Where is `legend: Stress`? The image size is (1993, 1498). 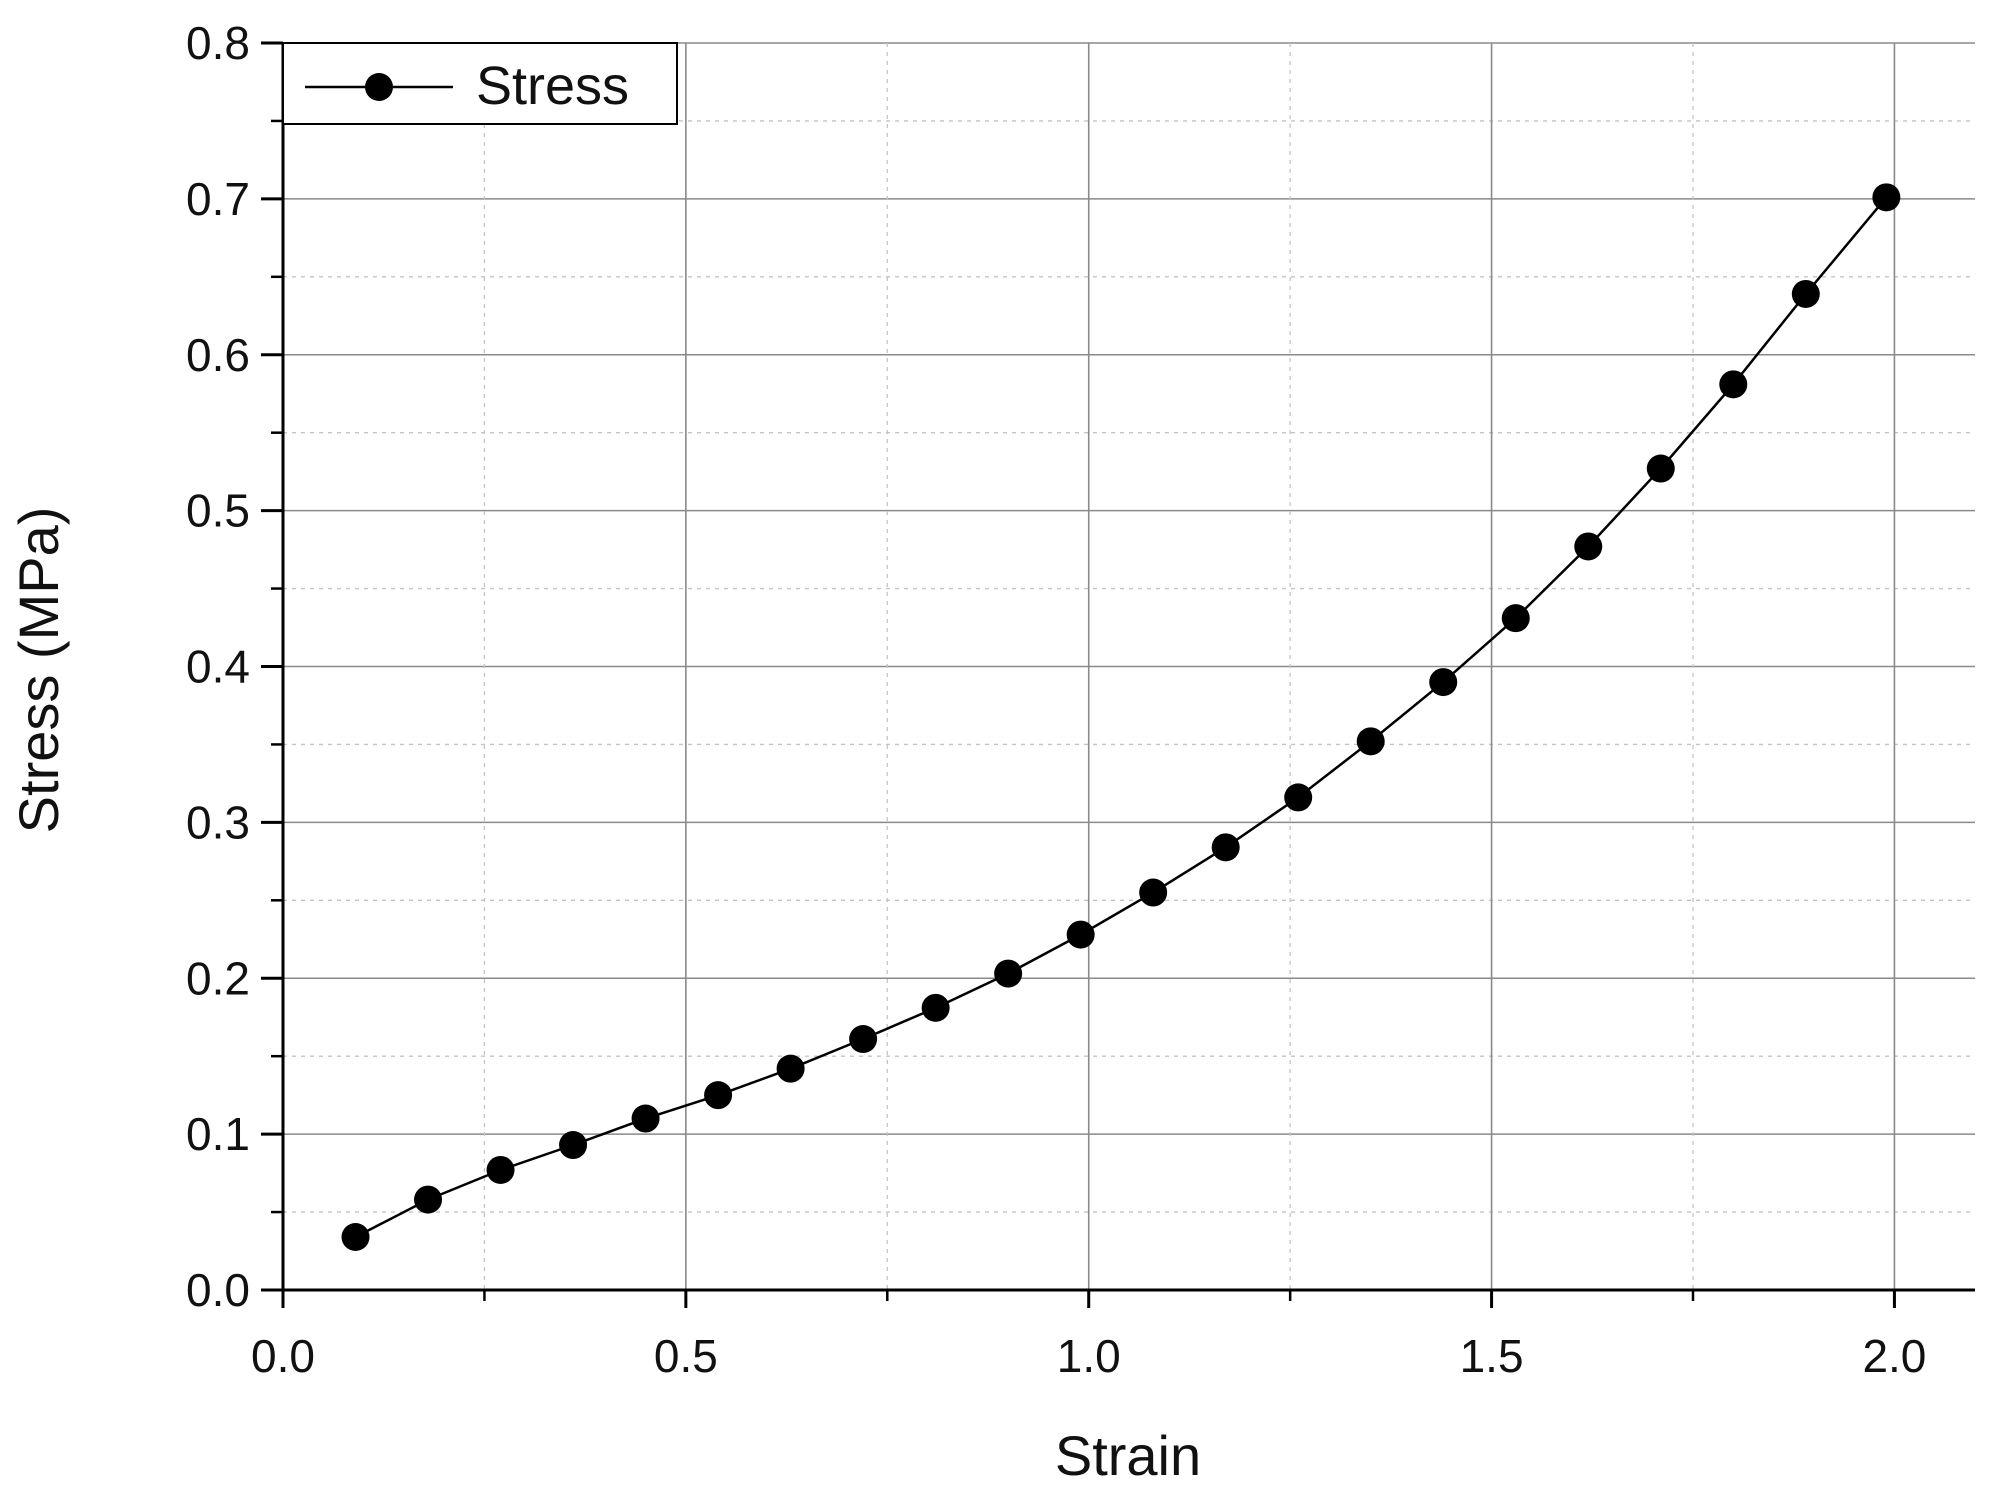
legend: Stress is located at coordinates (480, 83).